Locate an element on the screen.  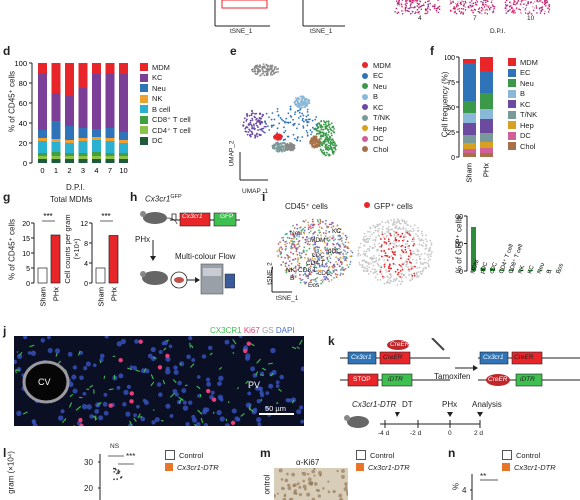
d-legend-item: CD8⁺ T cell is located at coordinates (165, 120).